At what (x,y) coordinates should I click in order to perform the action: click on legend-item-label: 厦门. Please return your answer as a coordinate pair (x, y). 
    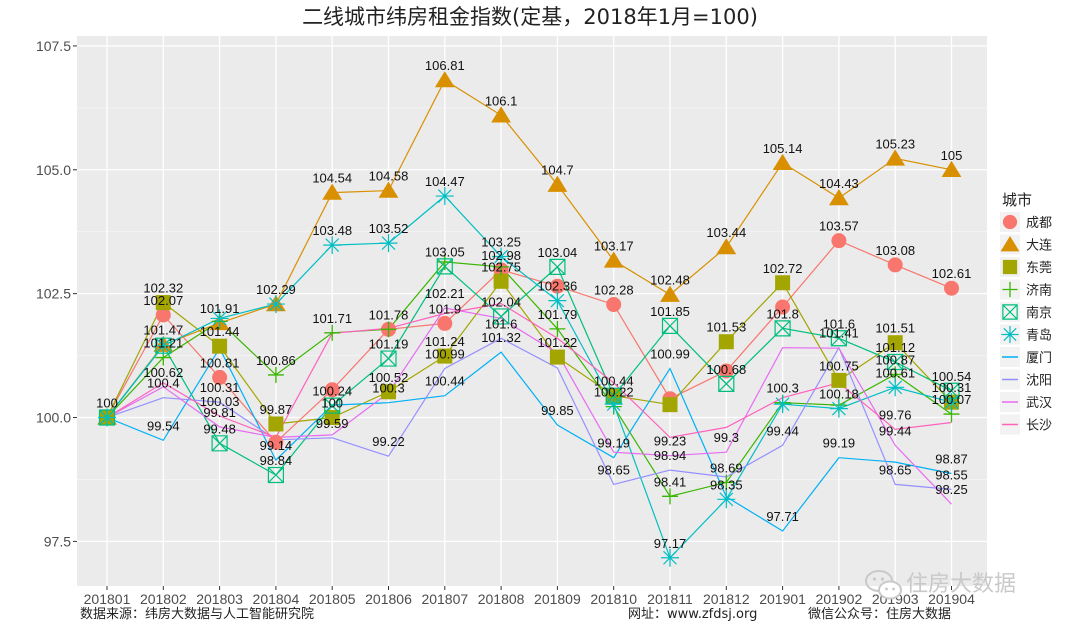
    Looking at the image, I should click on (1039, 358).